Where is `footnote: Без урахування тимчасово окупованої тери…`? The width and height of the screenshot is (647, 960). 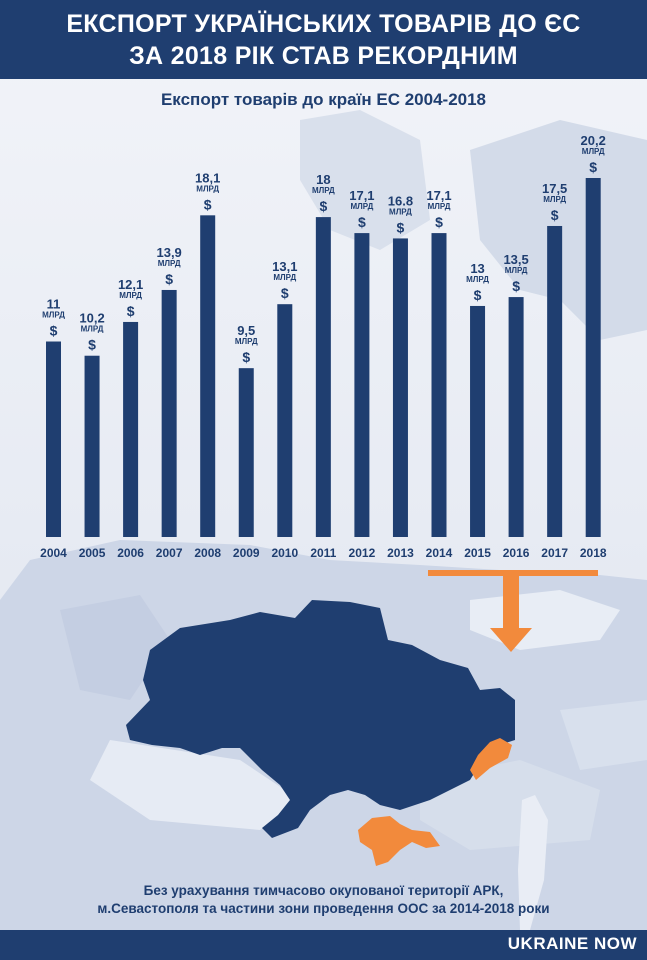 footnote: Без урахування тимчасово окупованої тери… is located at coordinates (323, 900).